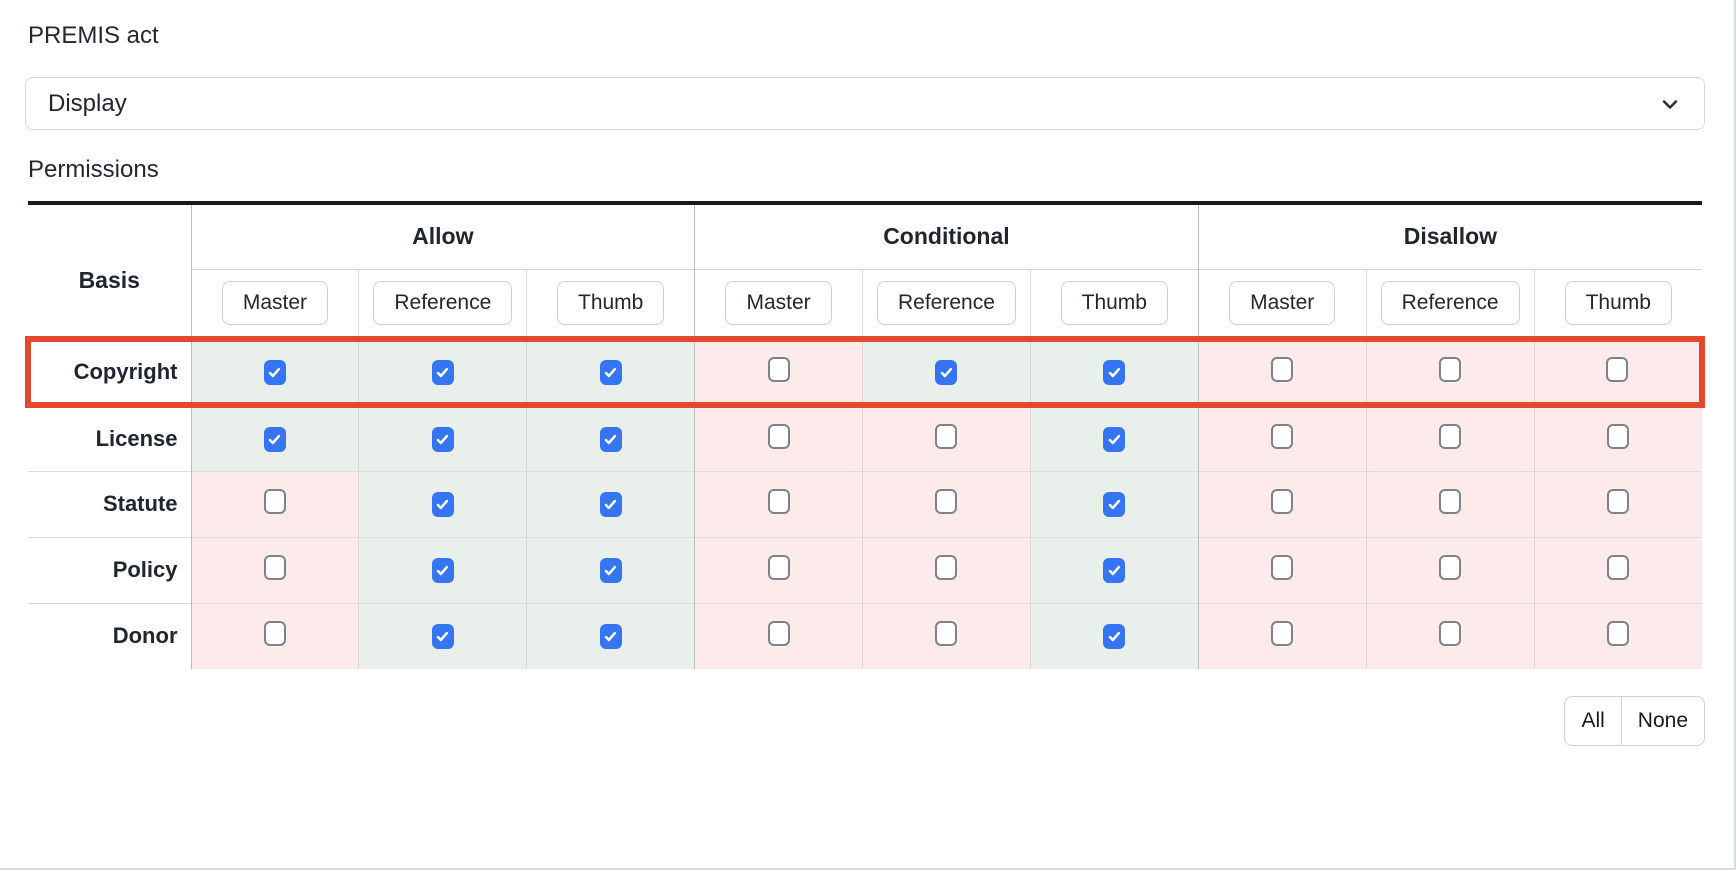 The image size is (1736, 870). I want to click on checkbox-statute-allow-master, so click(274, 501).